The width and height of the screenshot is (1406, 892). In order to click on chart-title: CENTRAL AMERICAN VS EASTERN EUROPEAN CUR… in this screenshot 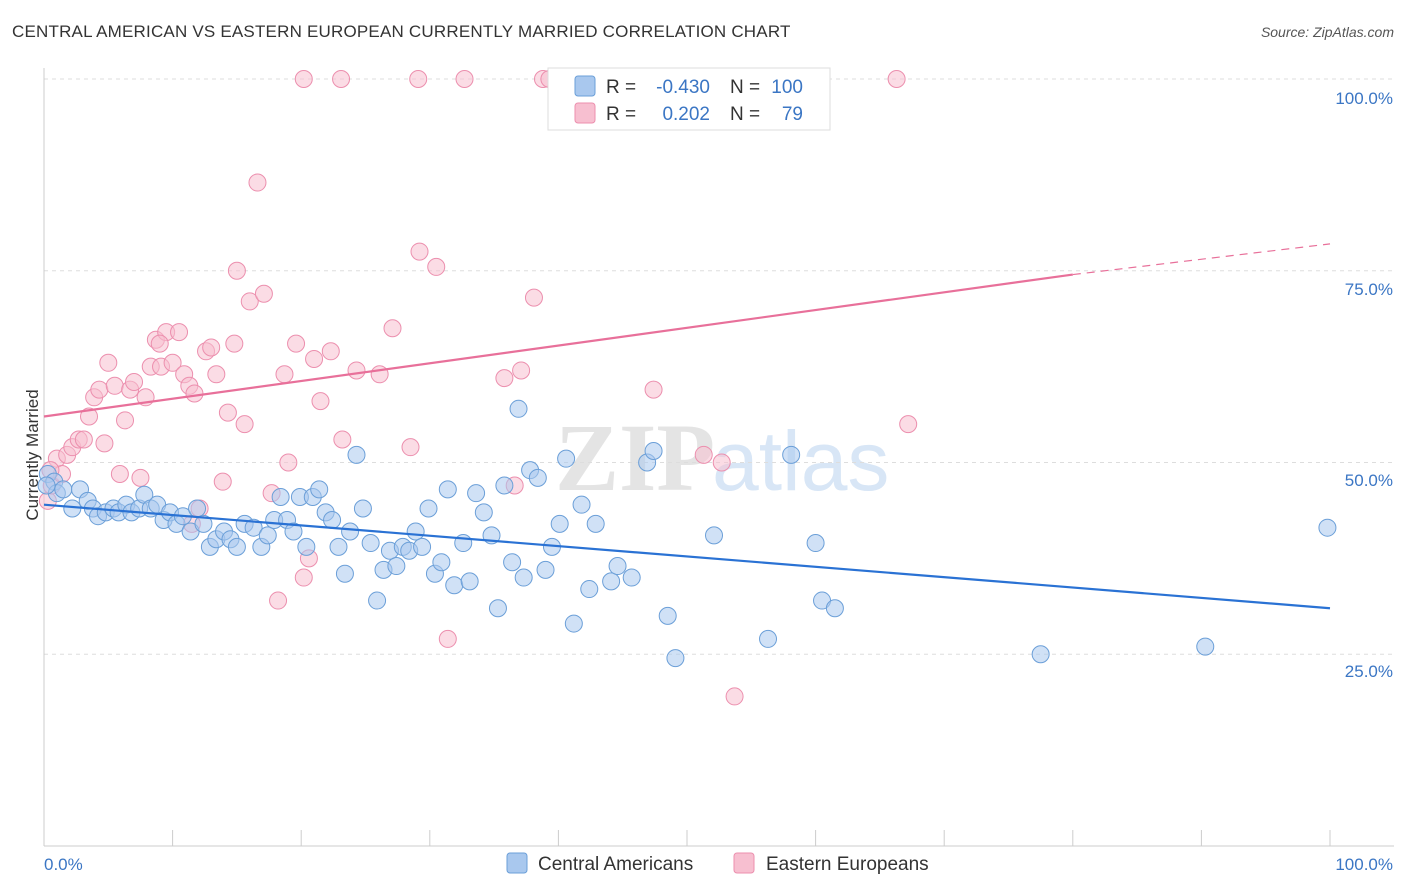, I will do `click(401, 31)`.